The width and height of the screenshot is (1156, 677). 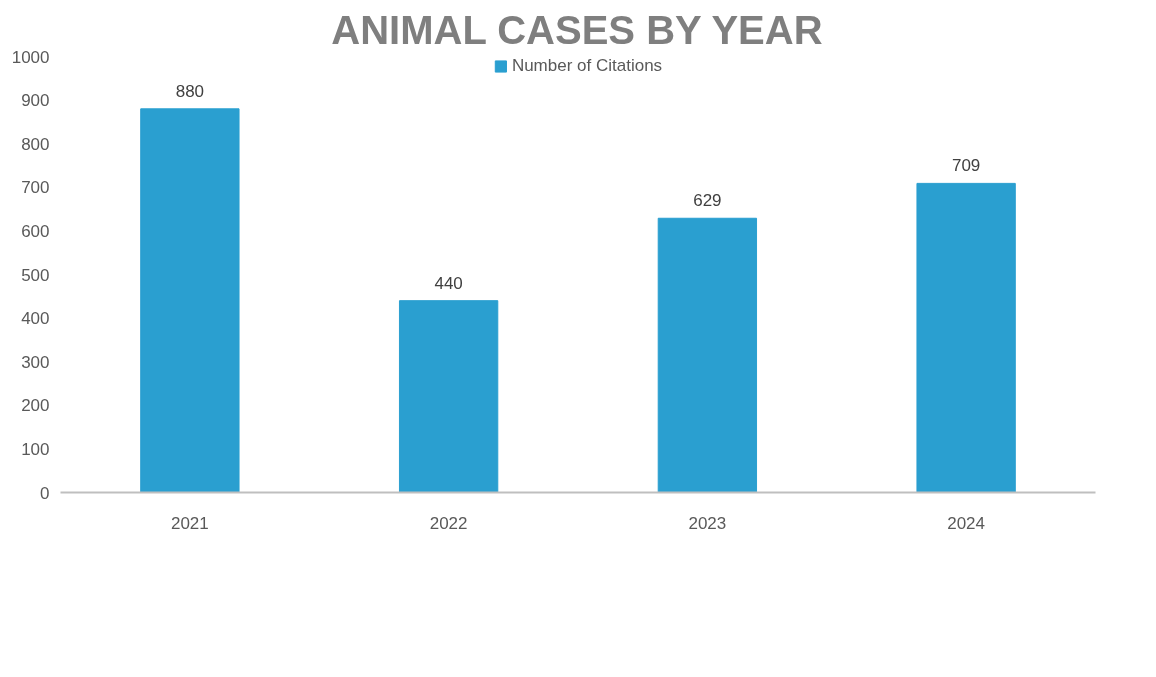 I want to click on x-tick-label: 2022, so click(x=448, y=523).